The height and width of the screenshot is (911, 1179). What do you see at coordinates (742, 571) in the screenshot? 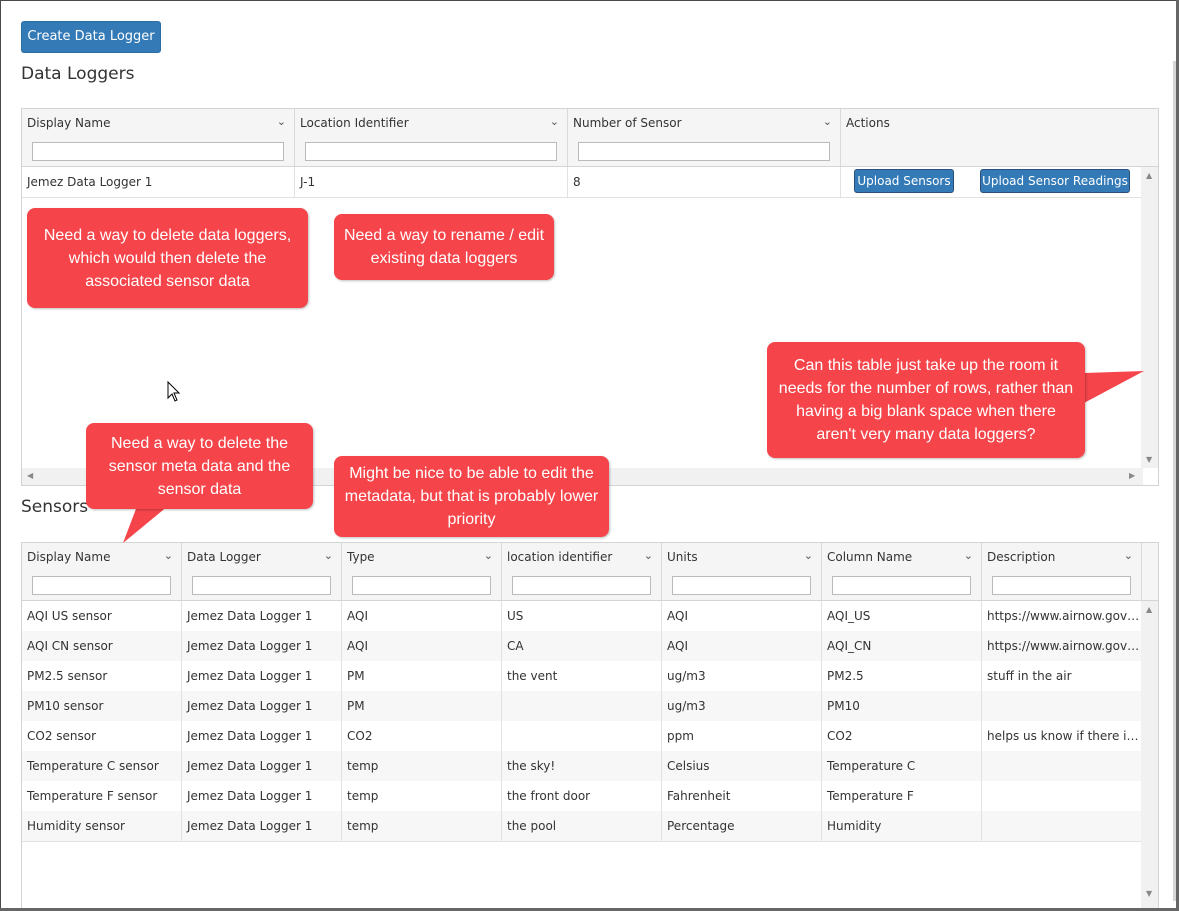
I see `column-header-units: Units ⌄` at bounding box center [742, 571].